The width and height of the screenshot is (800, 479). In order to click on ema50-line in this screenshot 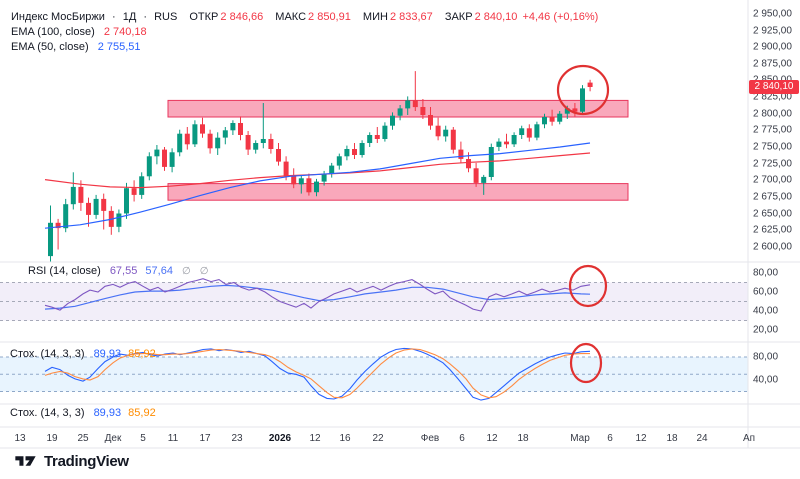, I will do `click(317, 185)`.